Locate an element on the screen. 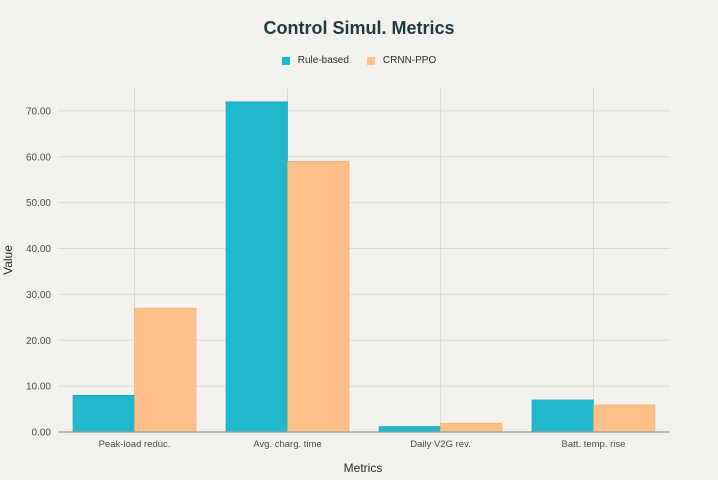 The image size is (718, 480). x-axis-title: Metrics is located at coordinates (363, 468).